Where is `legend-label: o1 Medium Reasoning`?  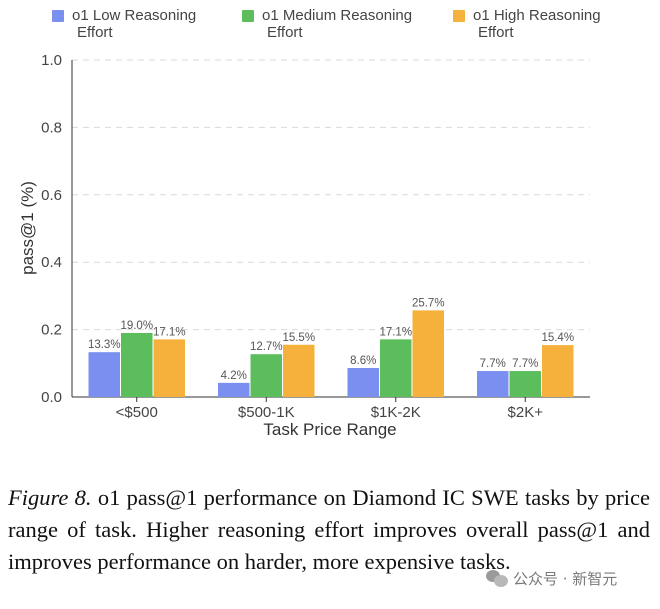 legend-label: o1 Medium Reasoning is located at coordinates (337, 15).